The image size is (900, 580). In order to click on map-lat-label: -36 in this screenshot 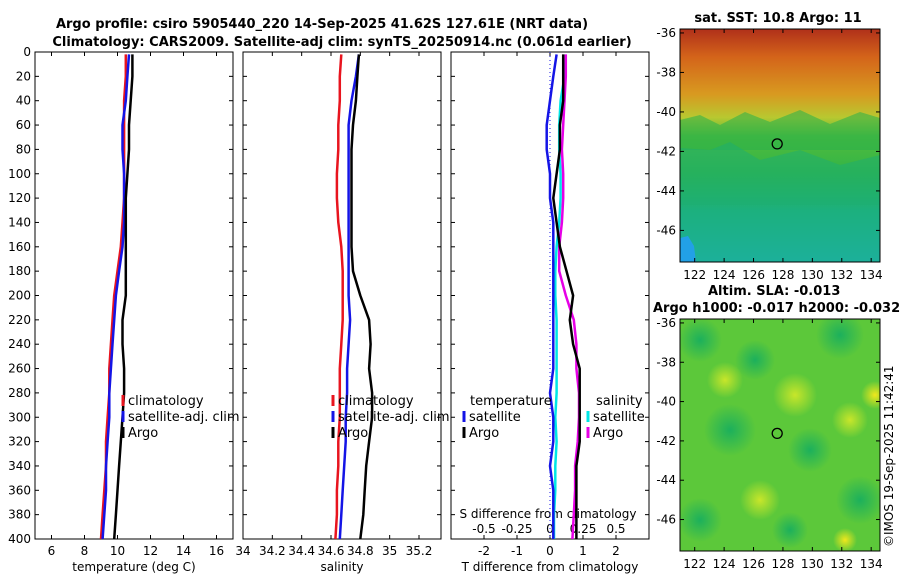, I will do `click(666, 323)`.